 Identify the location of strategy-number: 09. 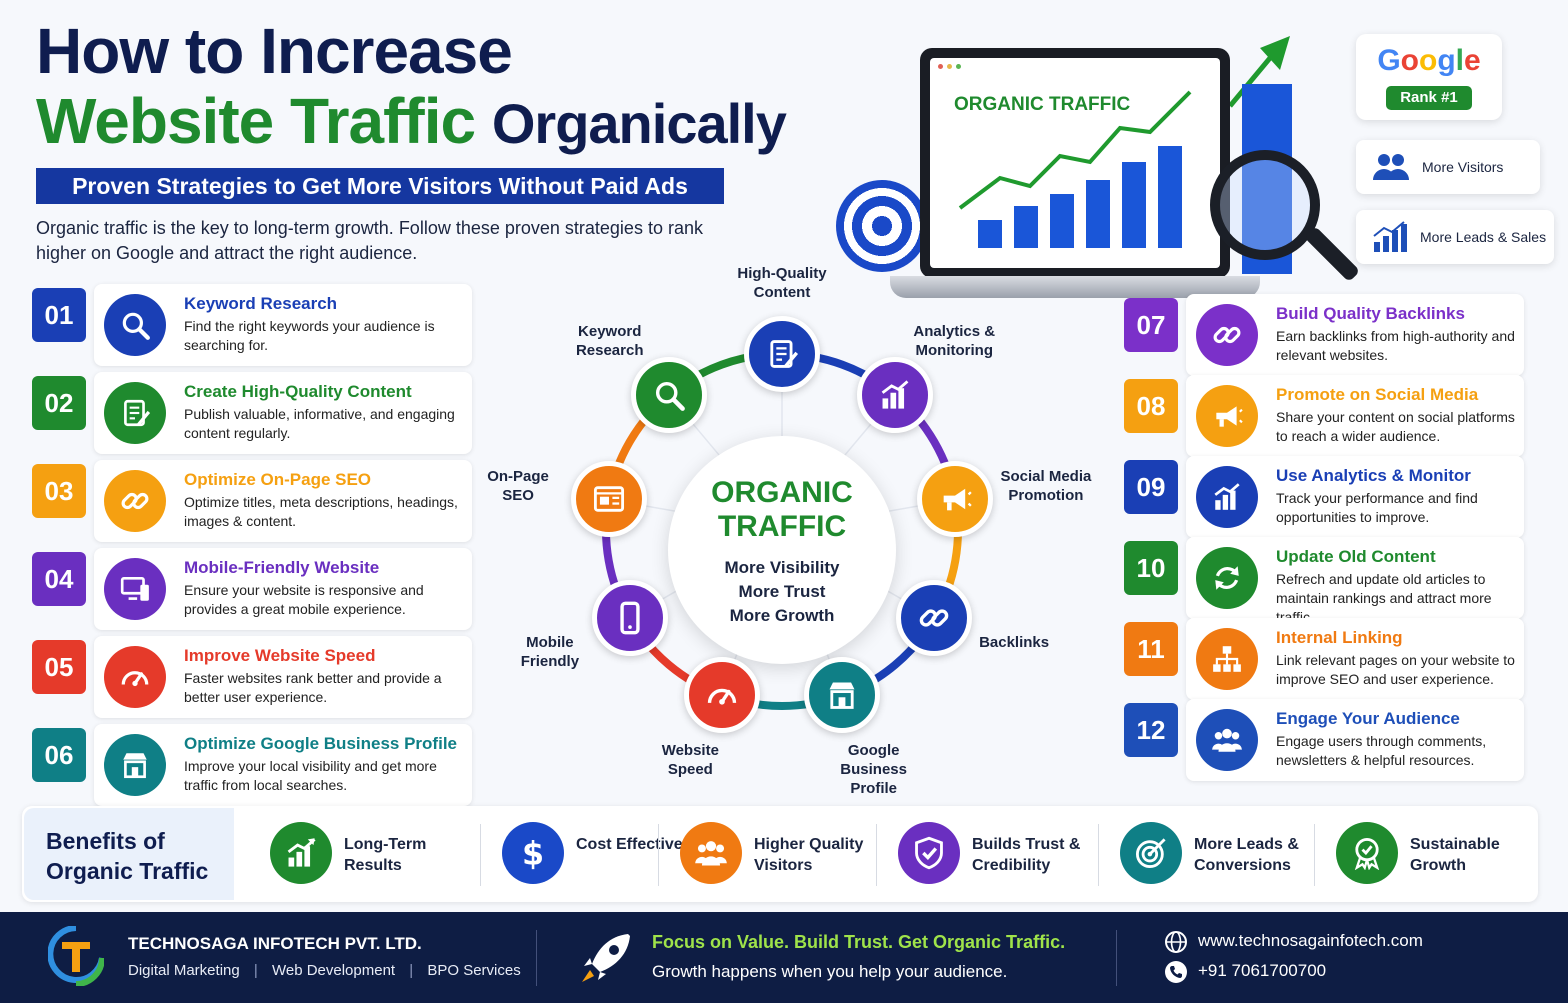
(1151, 487).